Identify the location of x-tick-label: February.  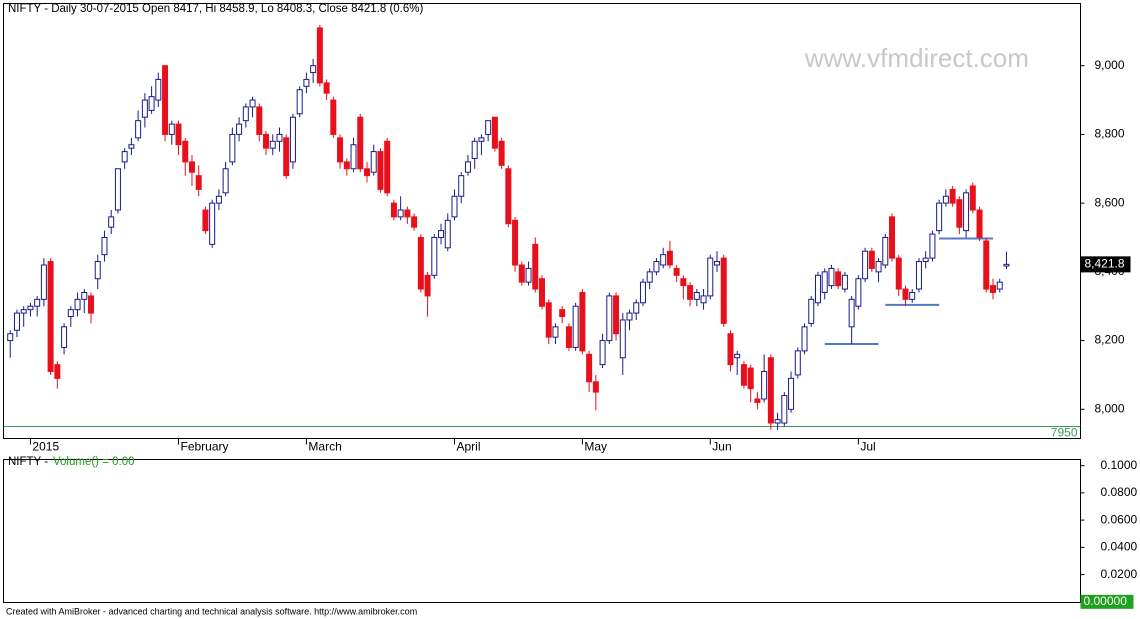
(205, 447).